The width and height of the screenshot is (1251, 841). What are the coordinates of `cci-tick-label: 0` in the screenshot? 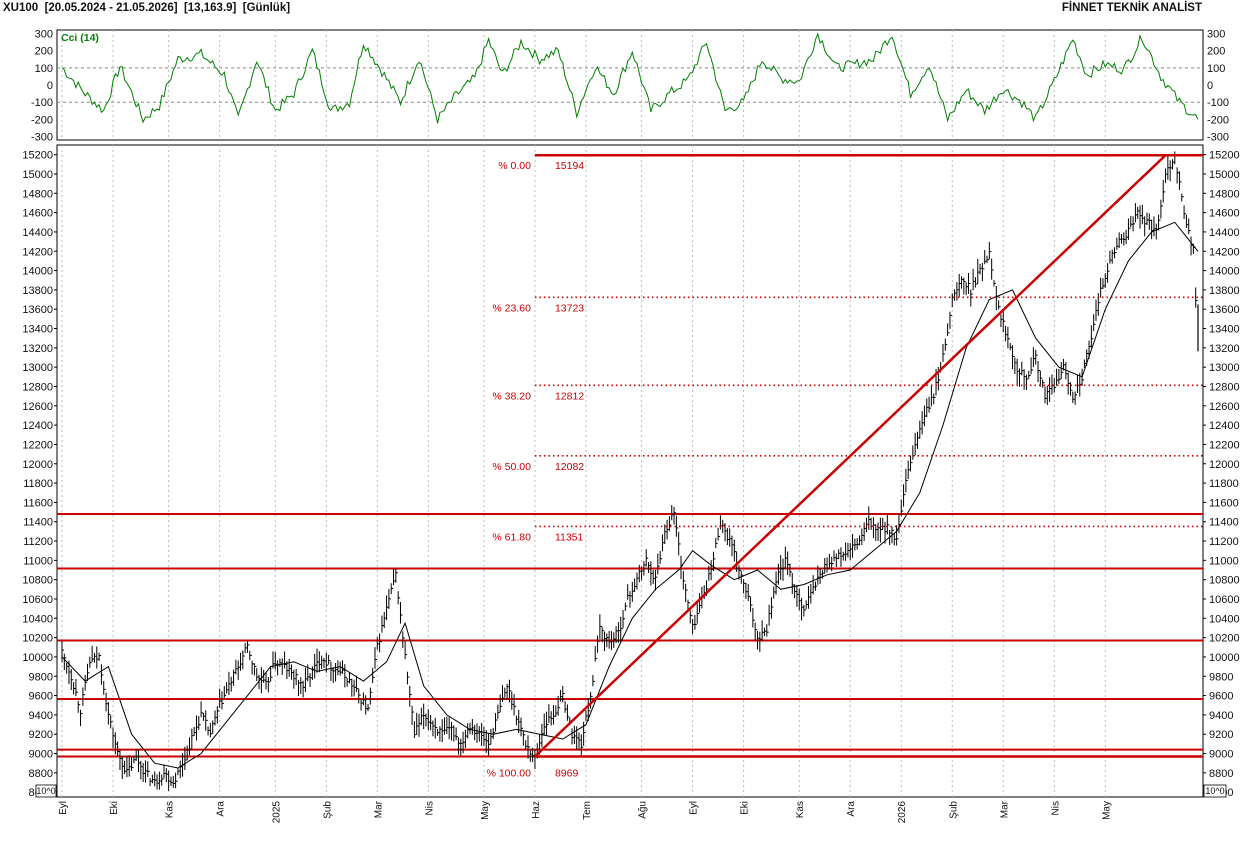 It's located at (50, 86).